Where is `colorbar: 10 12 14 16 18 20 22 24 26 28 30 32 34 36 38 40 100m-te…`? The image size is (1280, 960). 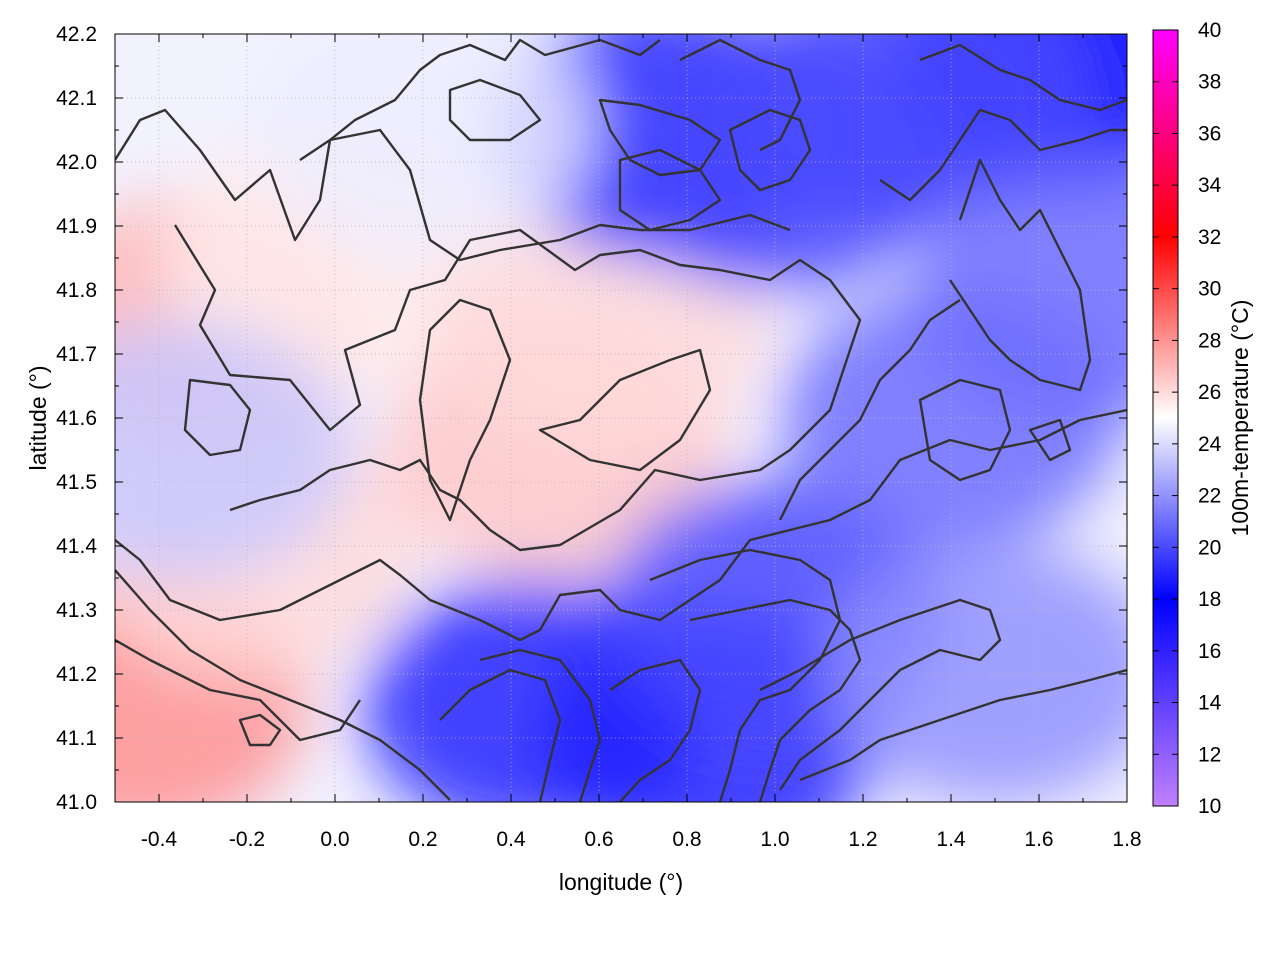 colorbar: 10 12 14 16 18 20 22 24 26 28 30 32 34 36 38 40 100m-te… is located at coordinates (1202, 418).